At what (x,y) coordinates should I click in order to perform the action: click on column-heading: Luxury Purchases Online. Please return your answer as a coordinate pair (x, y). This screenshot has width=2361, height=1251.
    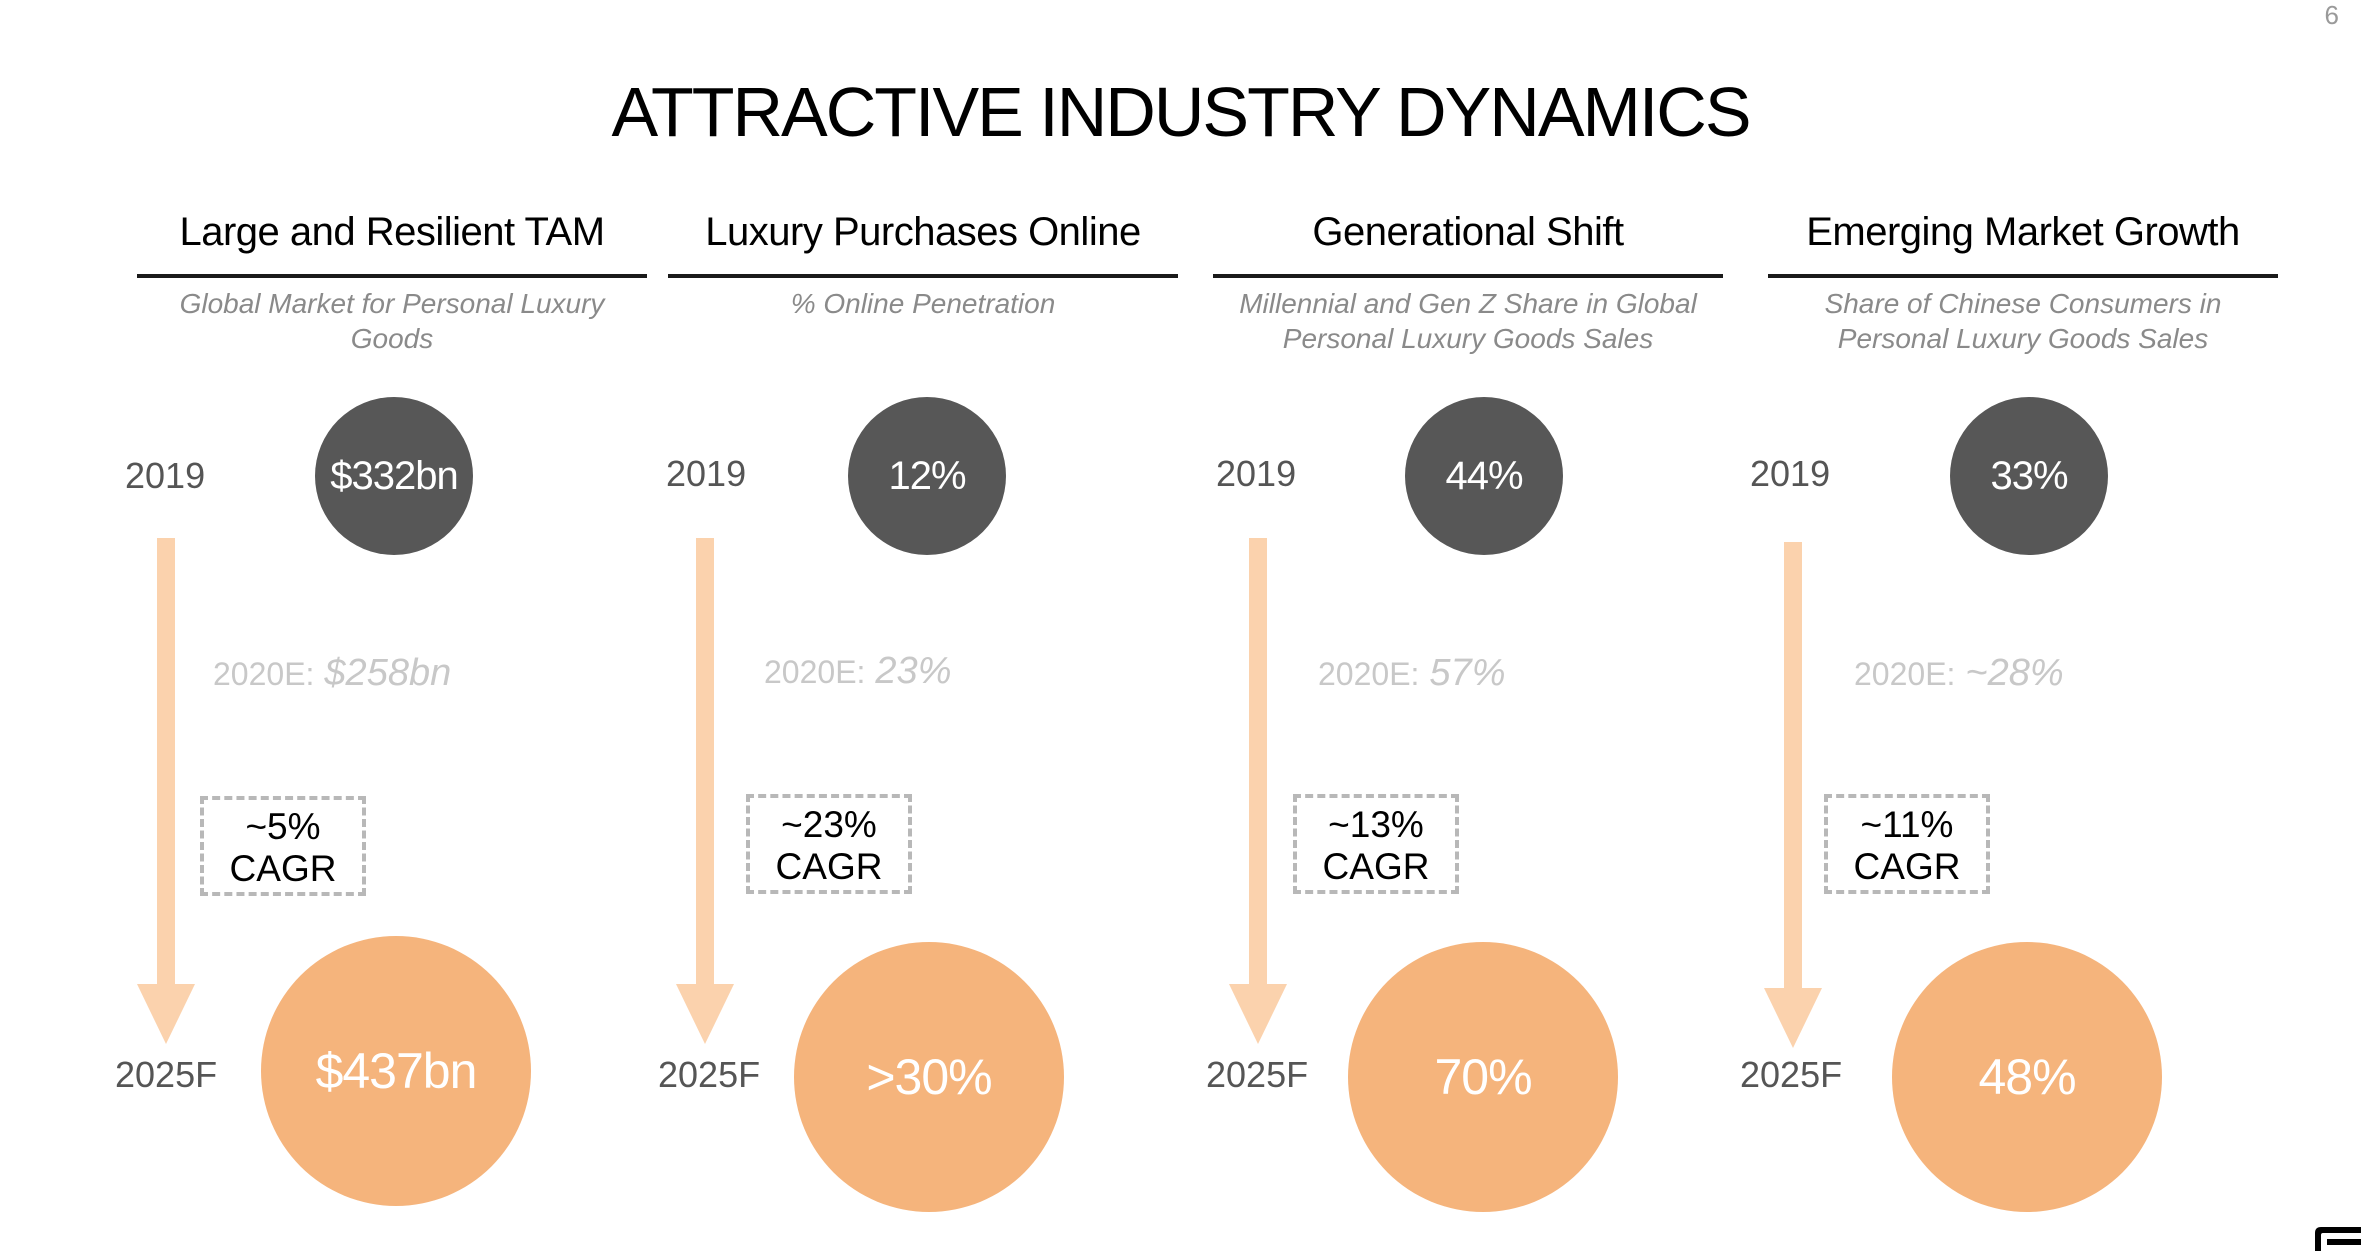
    Looking at the image, I should click on (923, 232).